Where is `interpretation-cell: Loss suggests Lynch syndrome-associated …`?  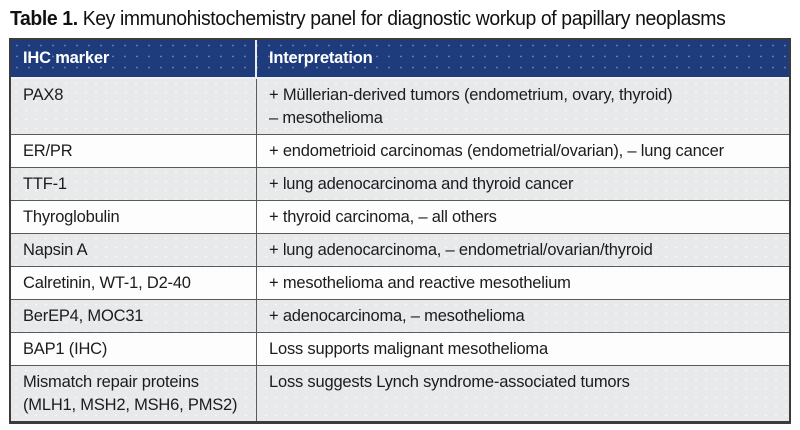 interpretation-cell: Loss suggests Lynch syndrome-associated … is located at coordinates (449, 382).